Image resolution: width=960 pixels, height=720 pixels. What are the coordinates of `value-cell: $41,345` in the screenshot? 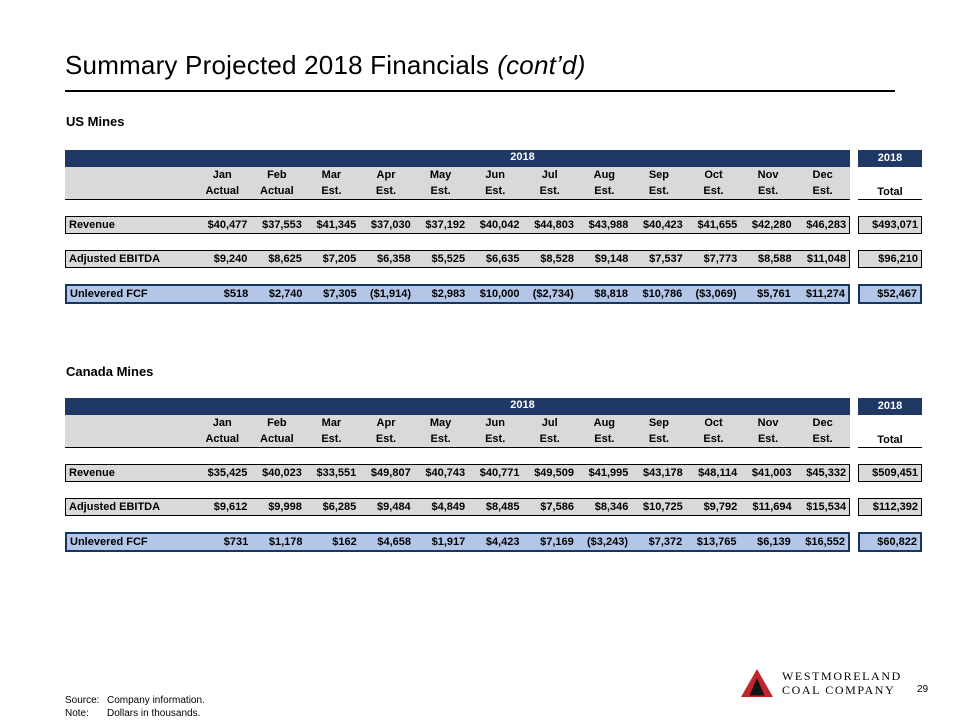 It's located at (336, 225).